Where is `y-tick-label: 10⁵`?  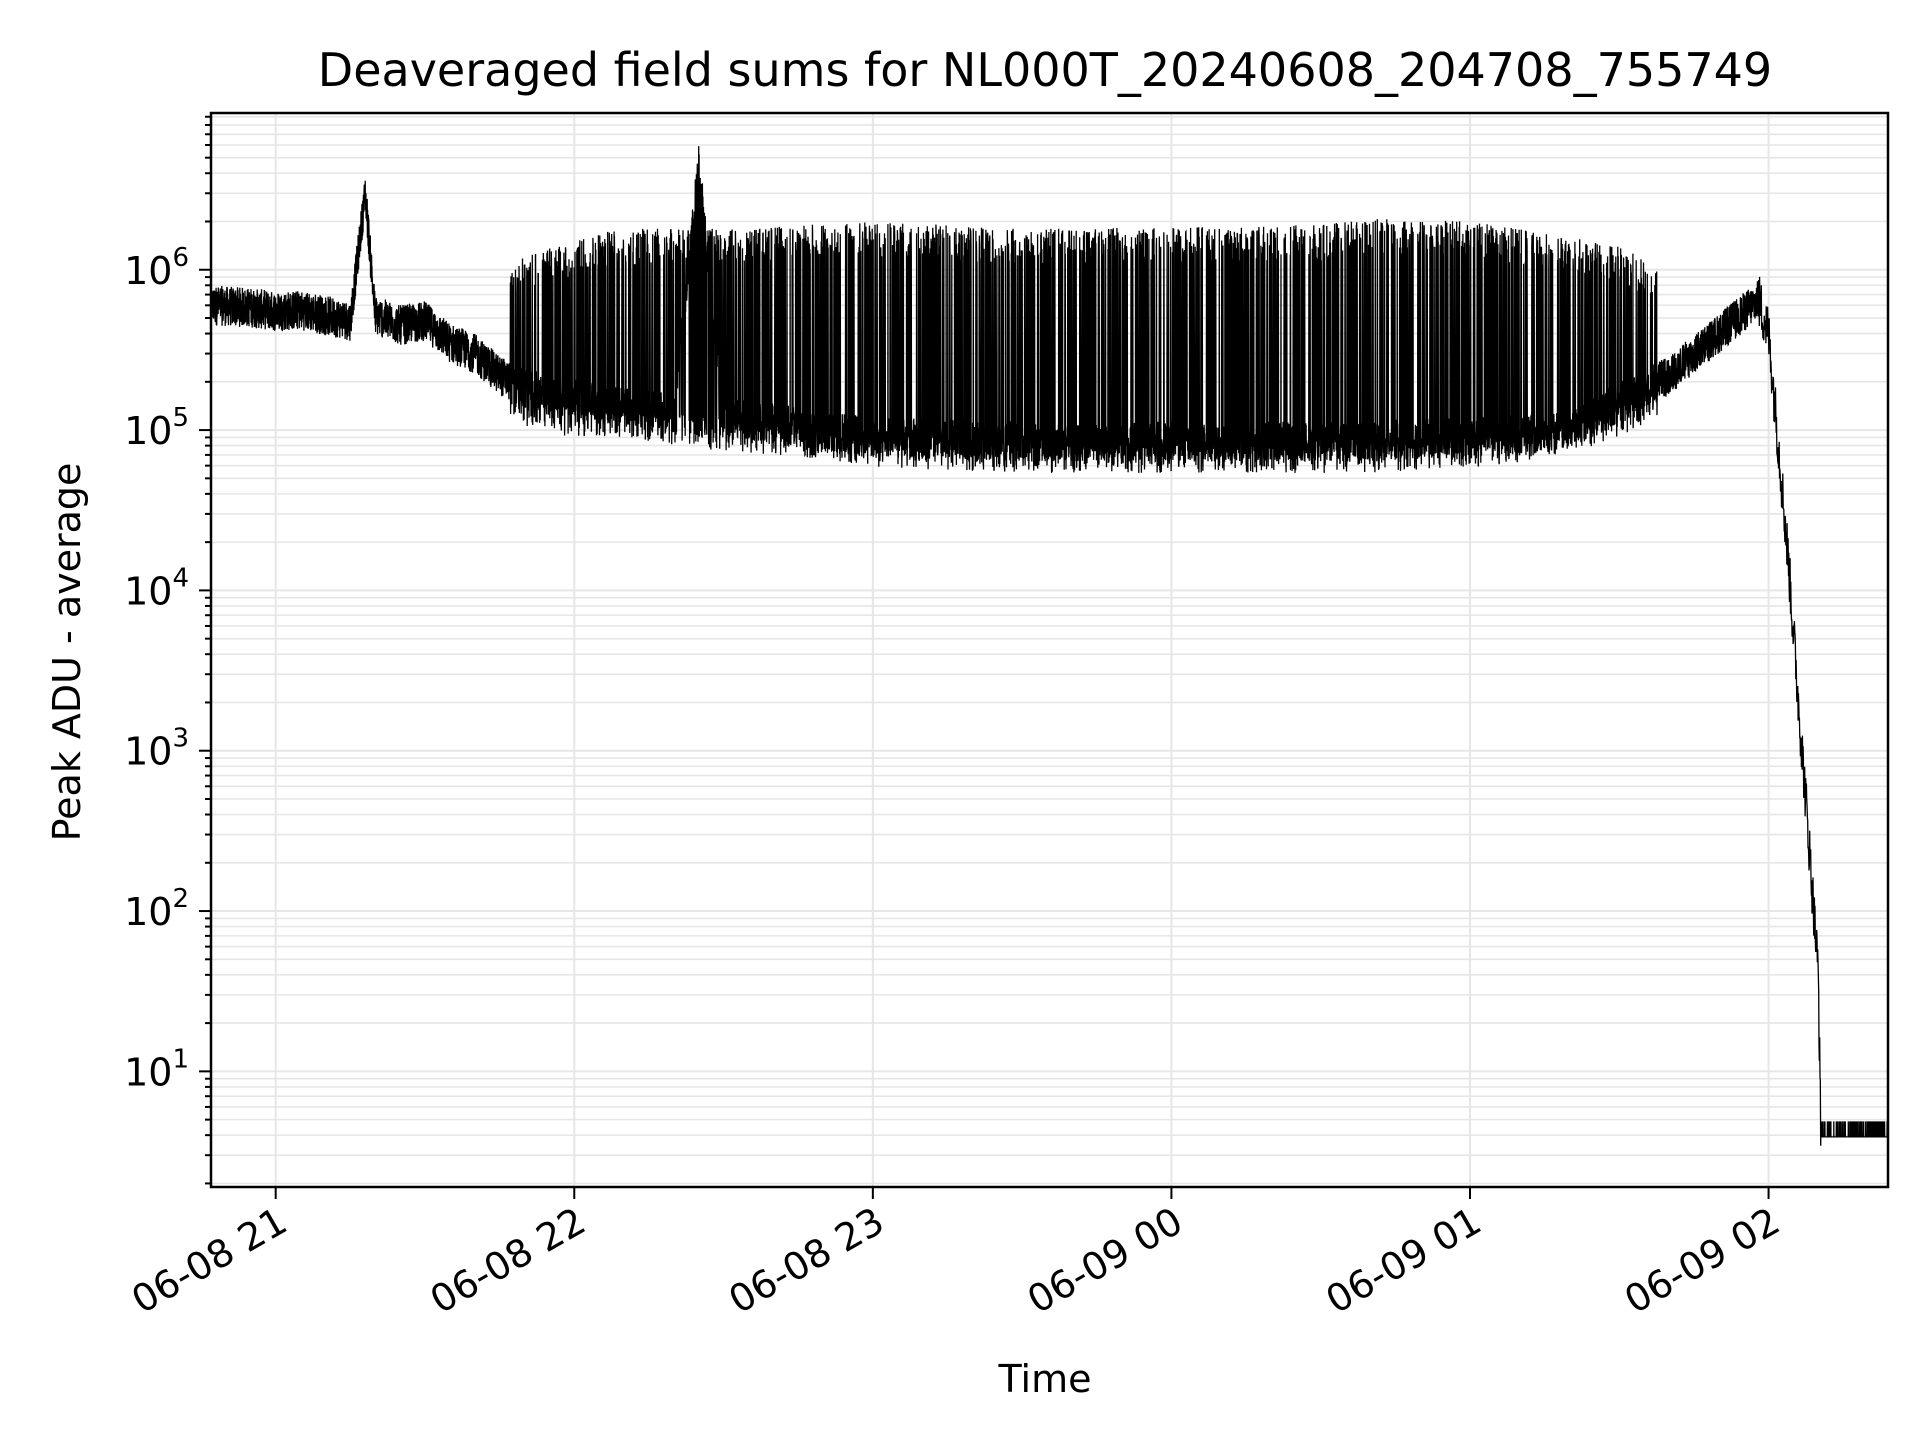 y-tick-label: 10⁵ is located at coordinates (156, 428).